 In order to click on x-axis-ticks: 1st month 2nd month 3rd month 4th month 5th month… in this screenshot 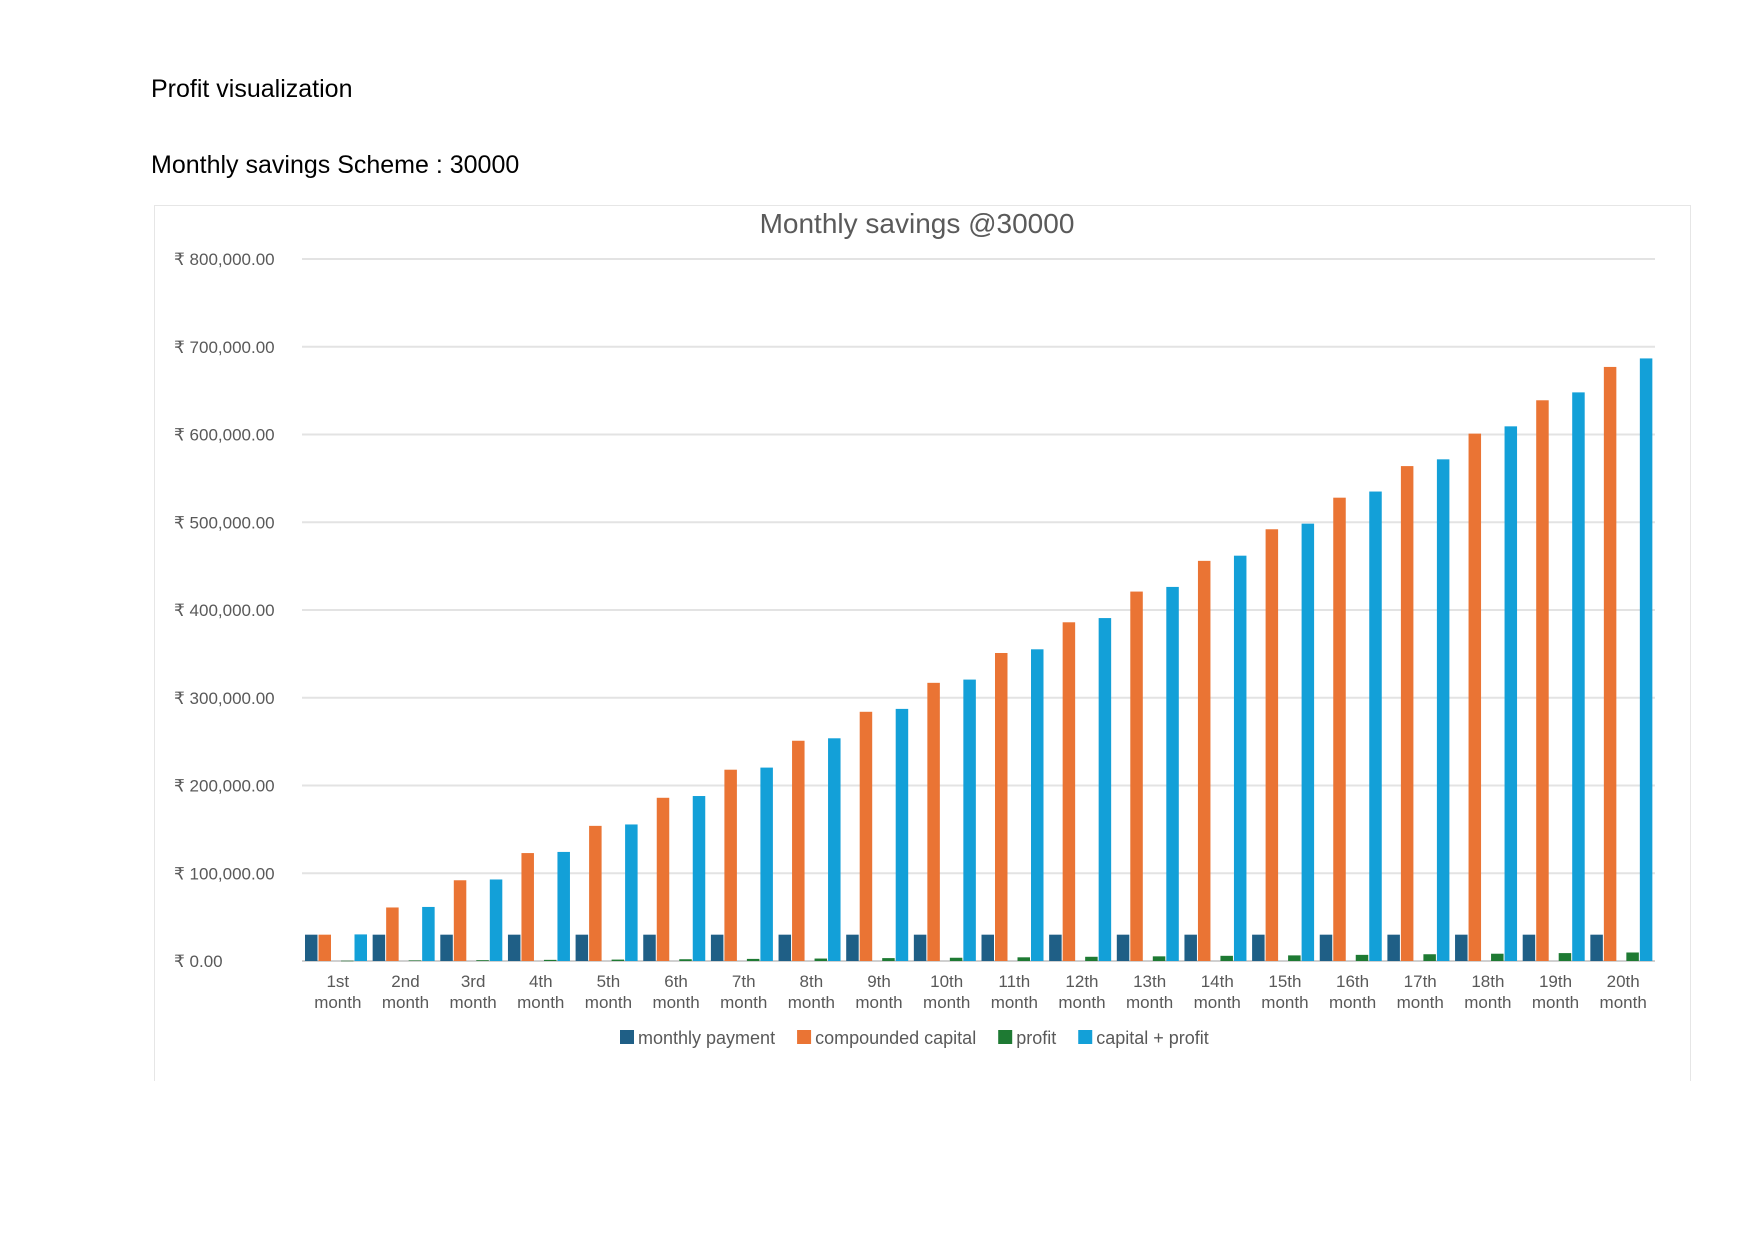, I will do `click(980, 992)`.